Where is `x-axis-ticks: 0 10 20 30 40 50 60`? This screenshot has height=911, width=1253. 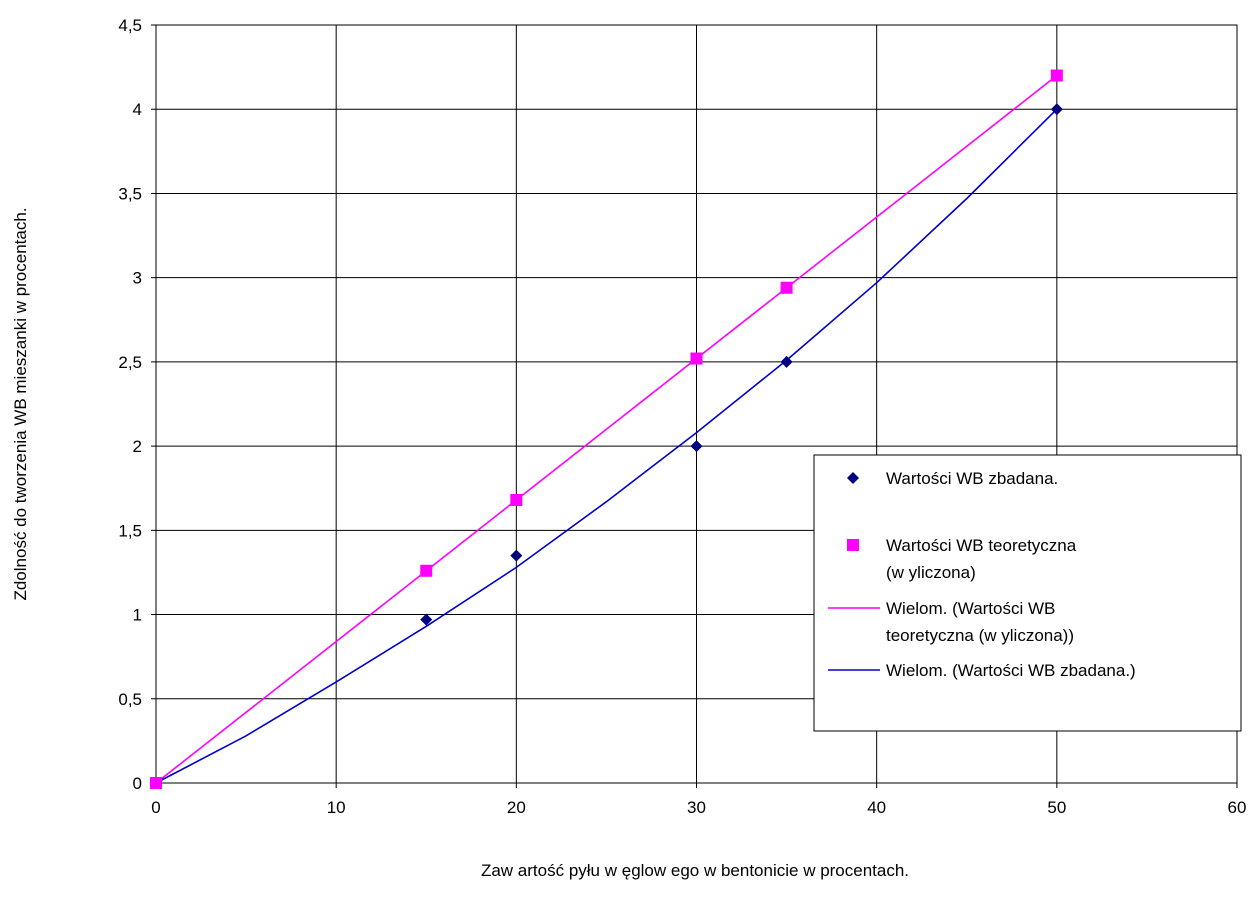
x-axis-ticks: 0 10 20 30 40 50 60 is located at coordinates (698, 800).